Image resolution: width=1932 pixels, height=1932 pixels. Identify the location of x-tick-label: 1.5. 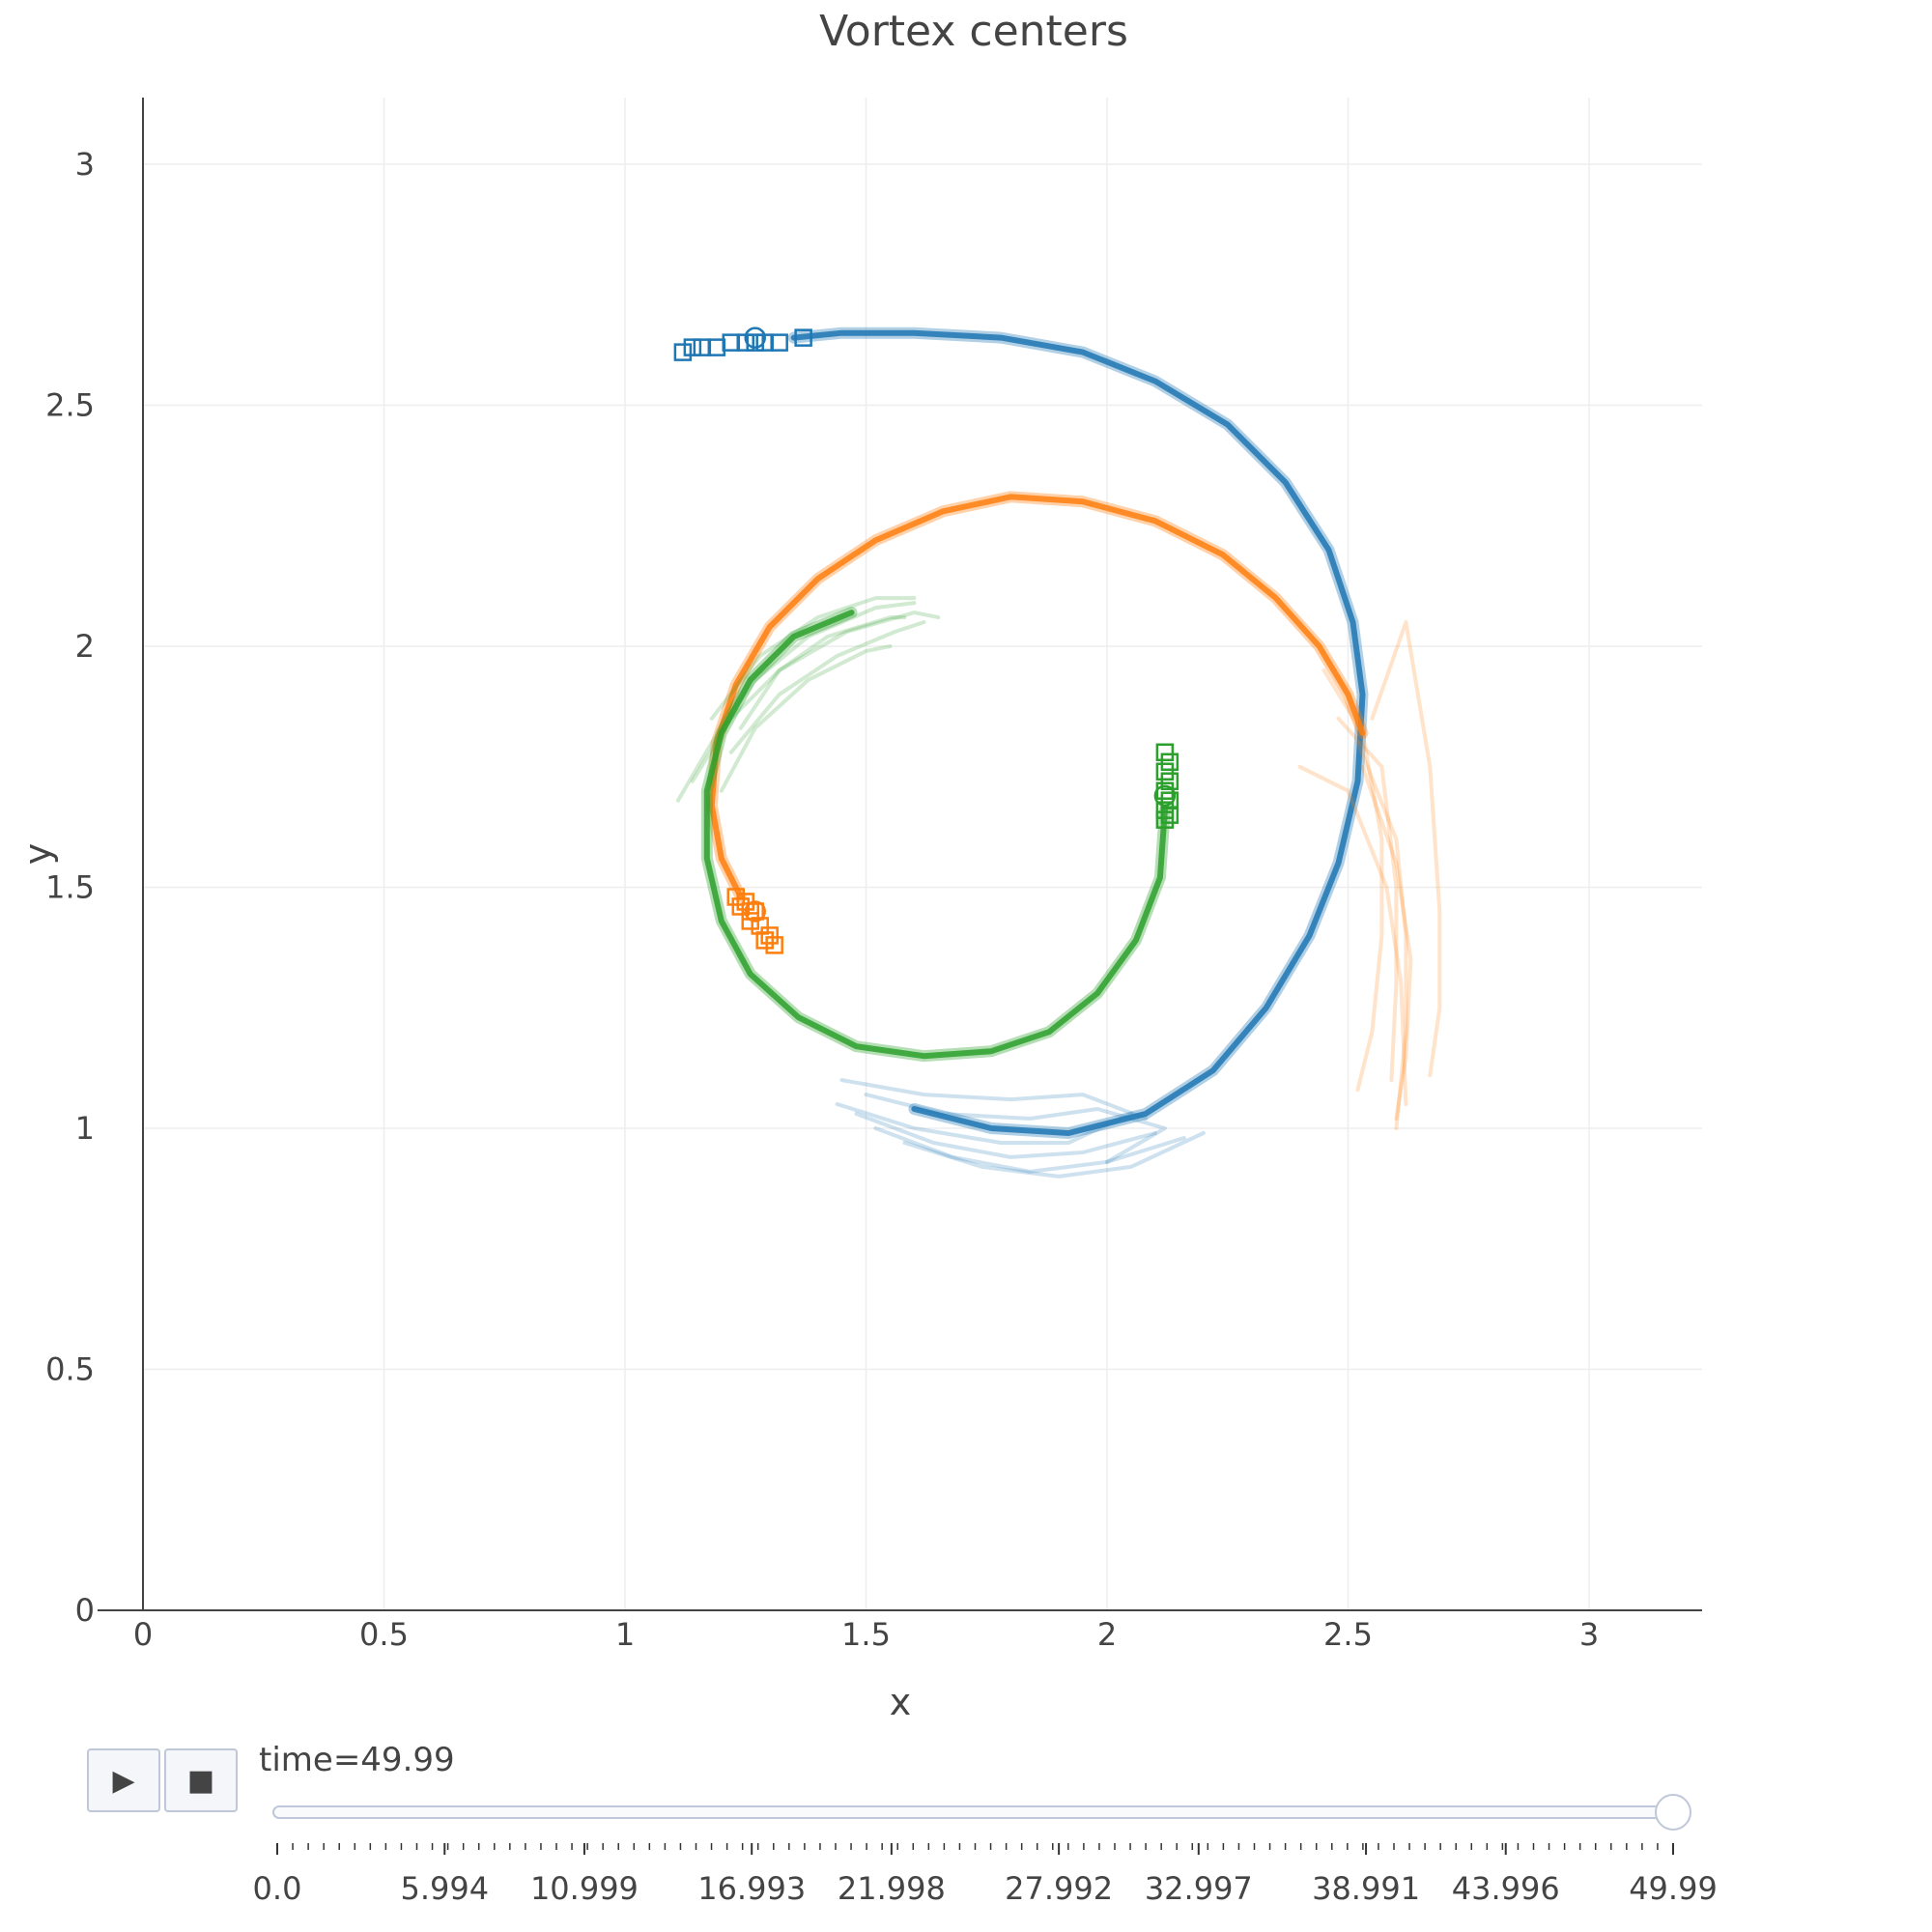
(866, 1634).